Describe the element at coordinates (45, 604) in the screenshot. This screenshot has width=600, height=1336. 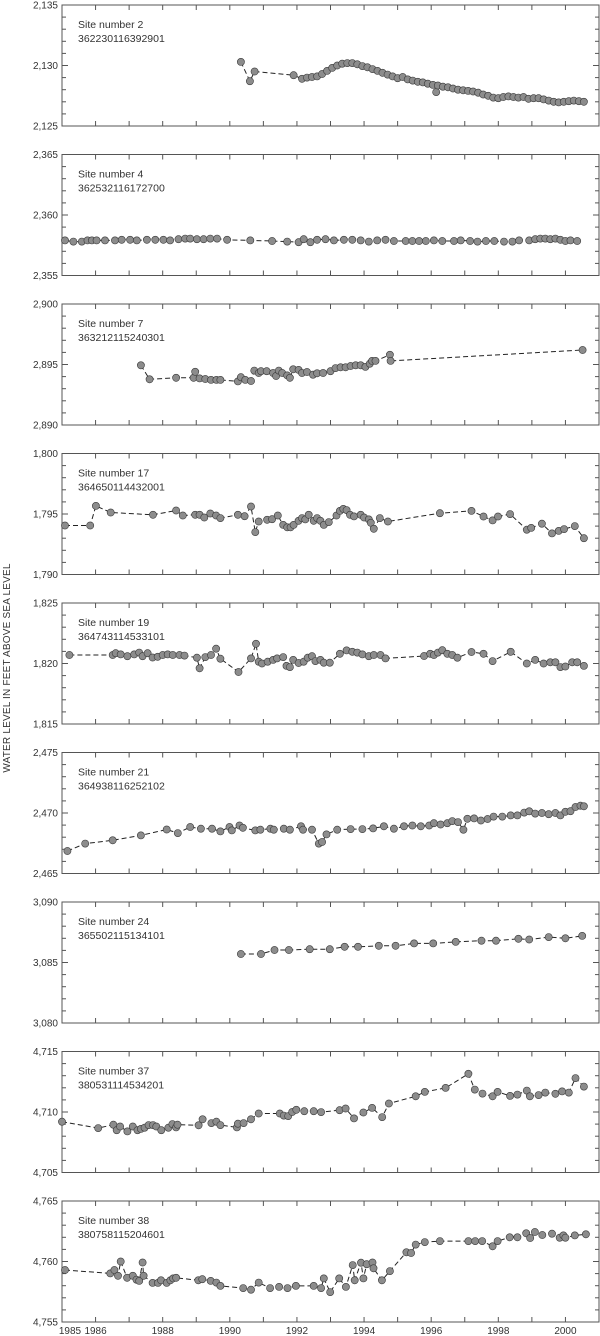
I see `y-tick-label: 1,825` at that location.